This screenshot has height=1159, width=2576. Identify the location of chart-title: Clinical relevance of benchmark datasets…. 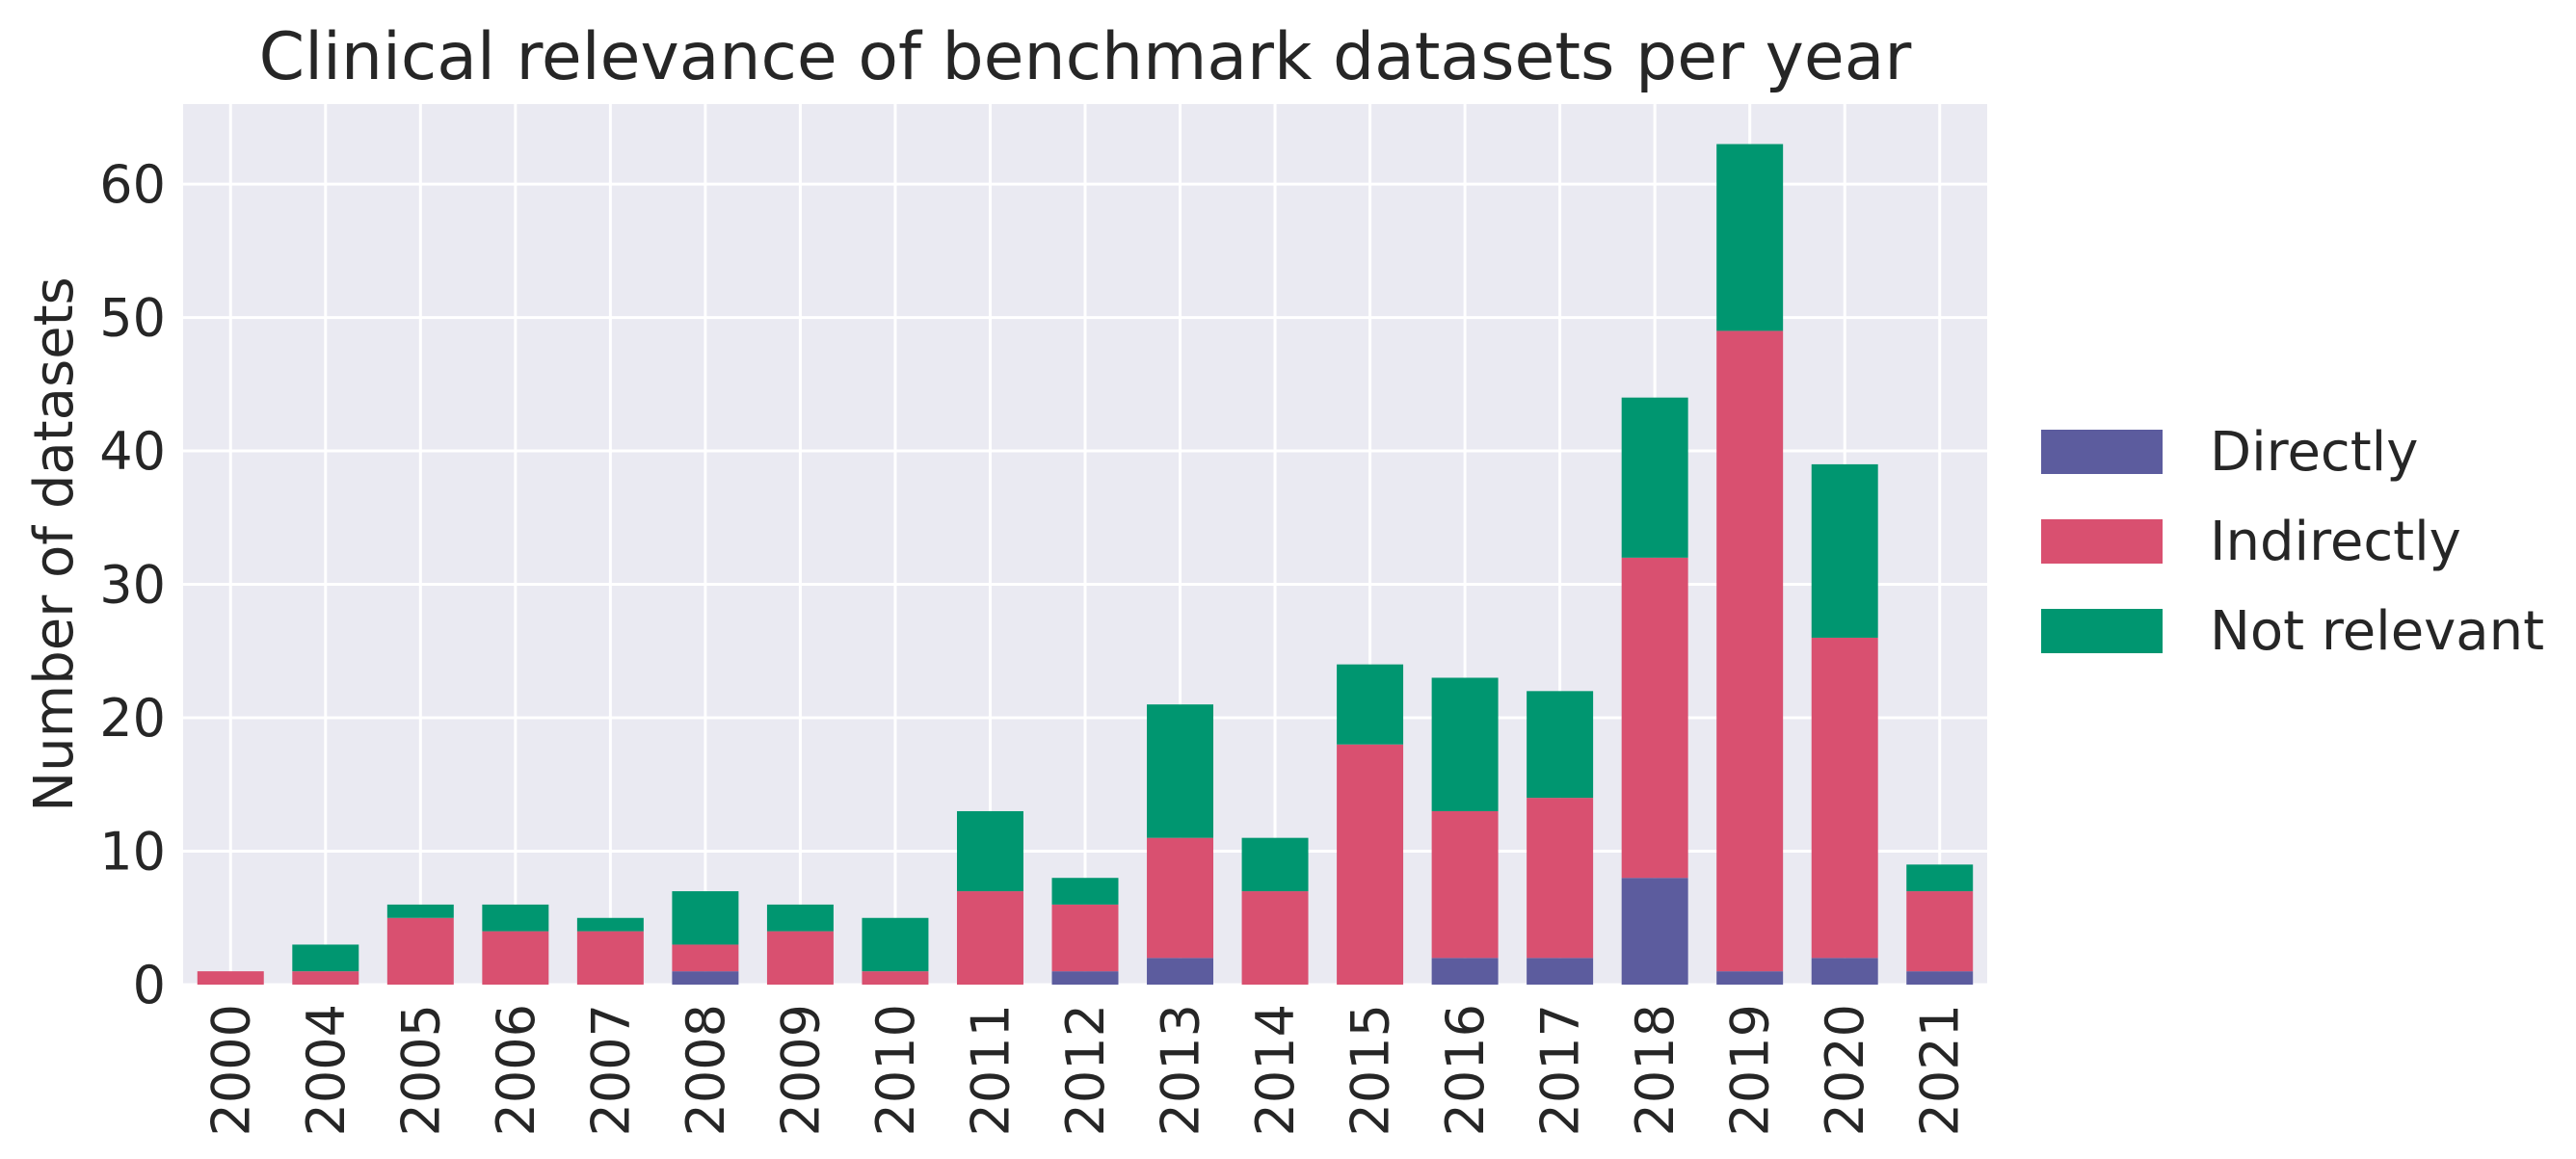
(1085, 57).